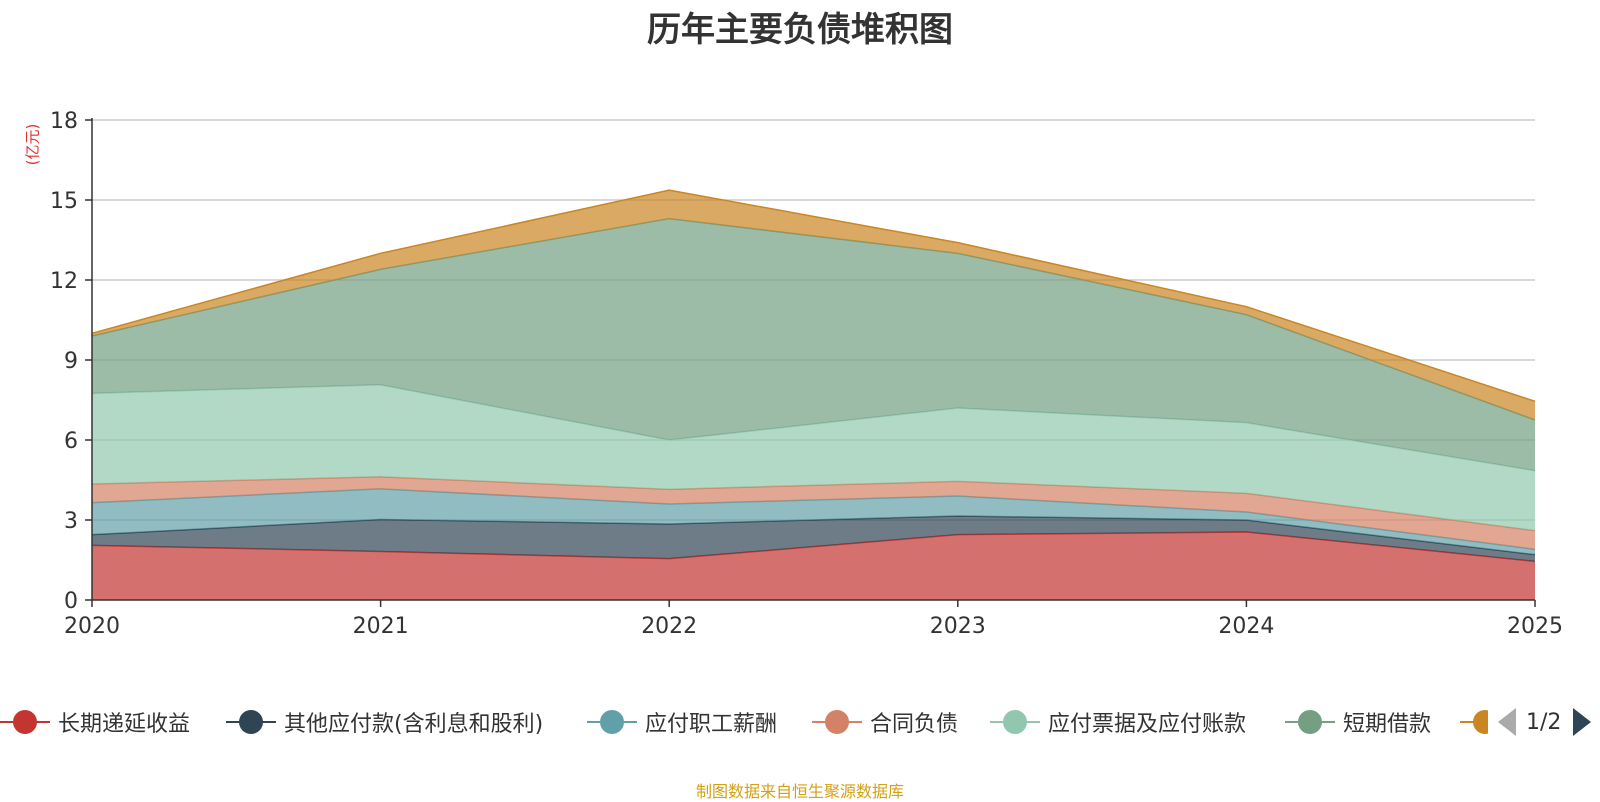 This screenshot has height=802, width=1600. Describe the element at coordinates (1582, 722) in the screenshot. I see `pager-next-icon` at that location.